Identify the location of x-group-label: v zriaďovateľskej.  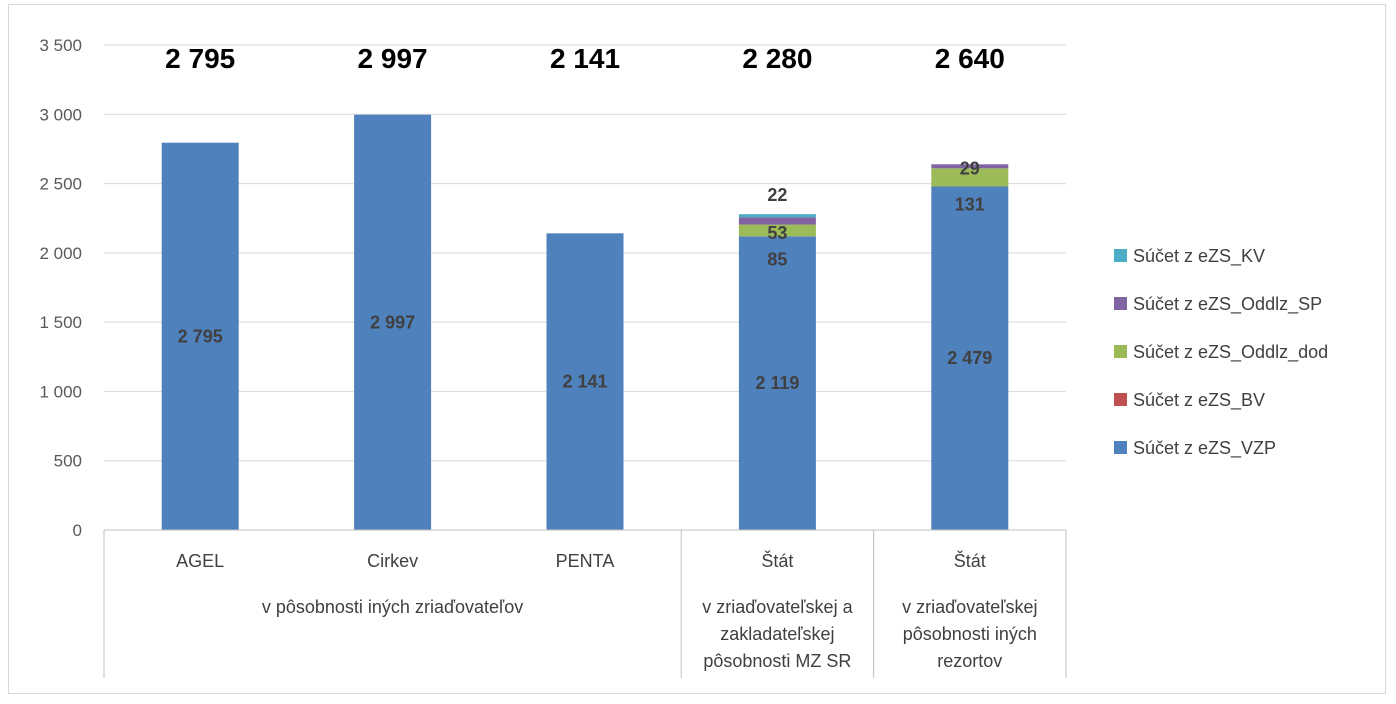
(969, 607).